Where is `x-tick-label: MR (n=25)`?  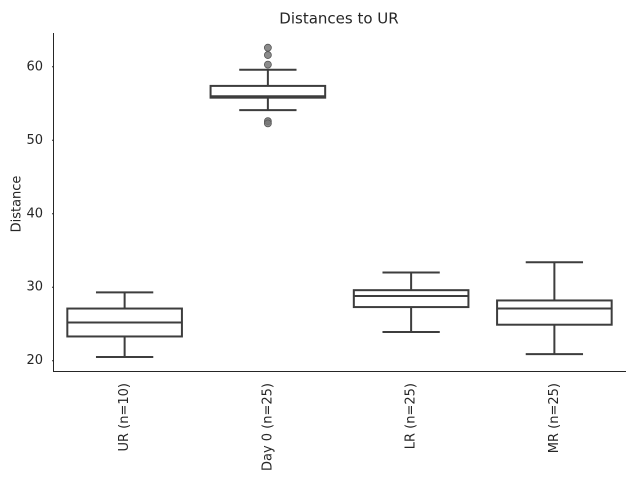 x-tick-label: MR (n=25) is located at coordinates (554, 418).